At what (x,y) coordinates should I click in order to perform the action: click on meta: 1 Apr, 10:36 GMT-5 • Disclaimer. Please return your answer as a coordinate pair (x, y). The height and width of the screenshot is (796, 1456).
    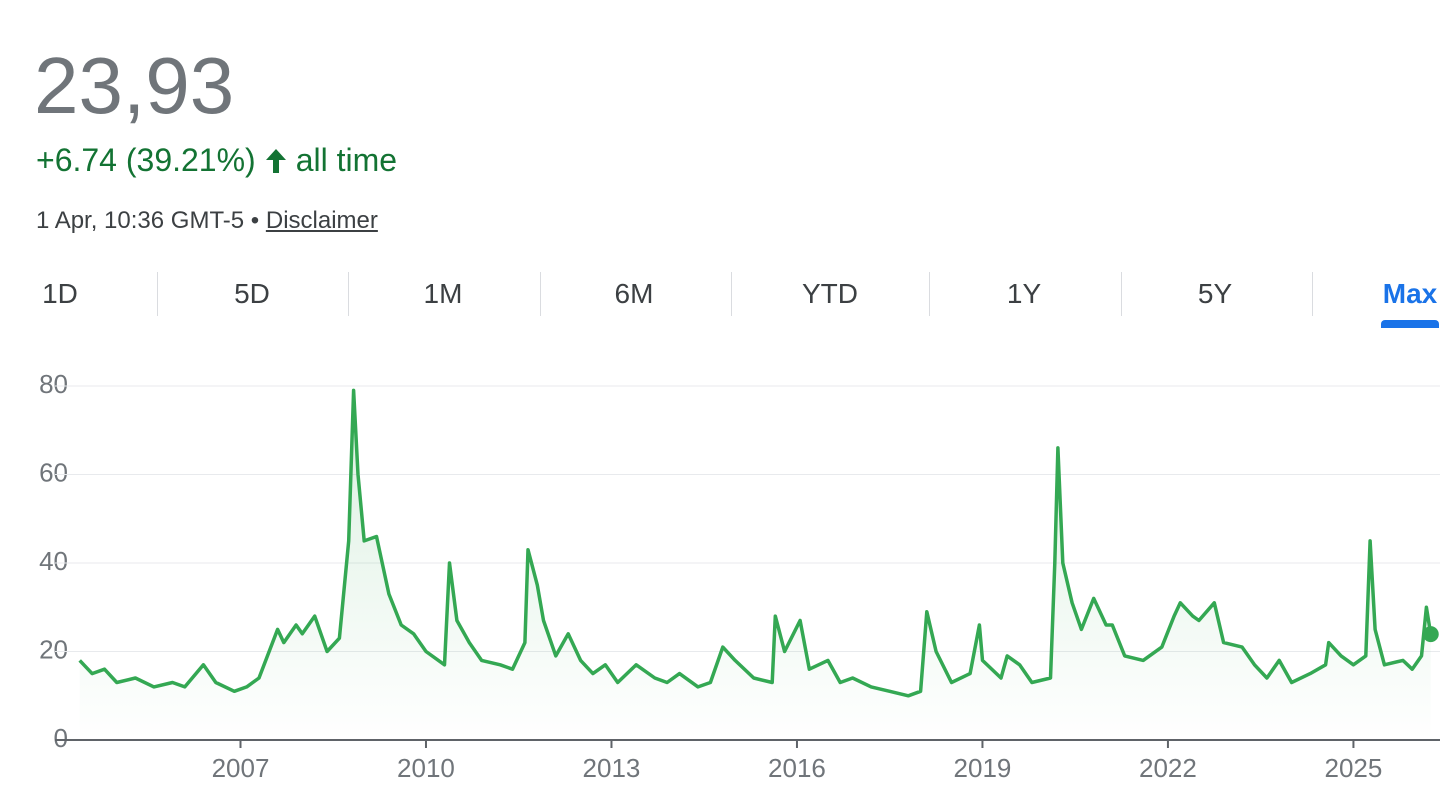
    Looking at the image, I should click on (207, 221).